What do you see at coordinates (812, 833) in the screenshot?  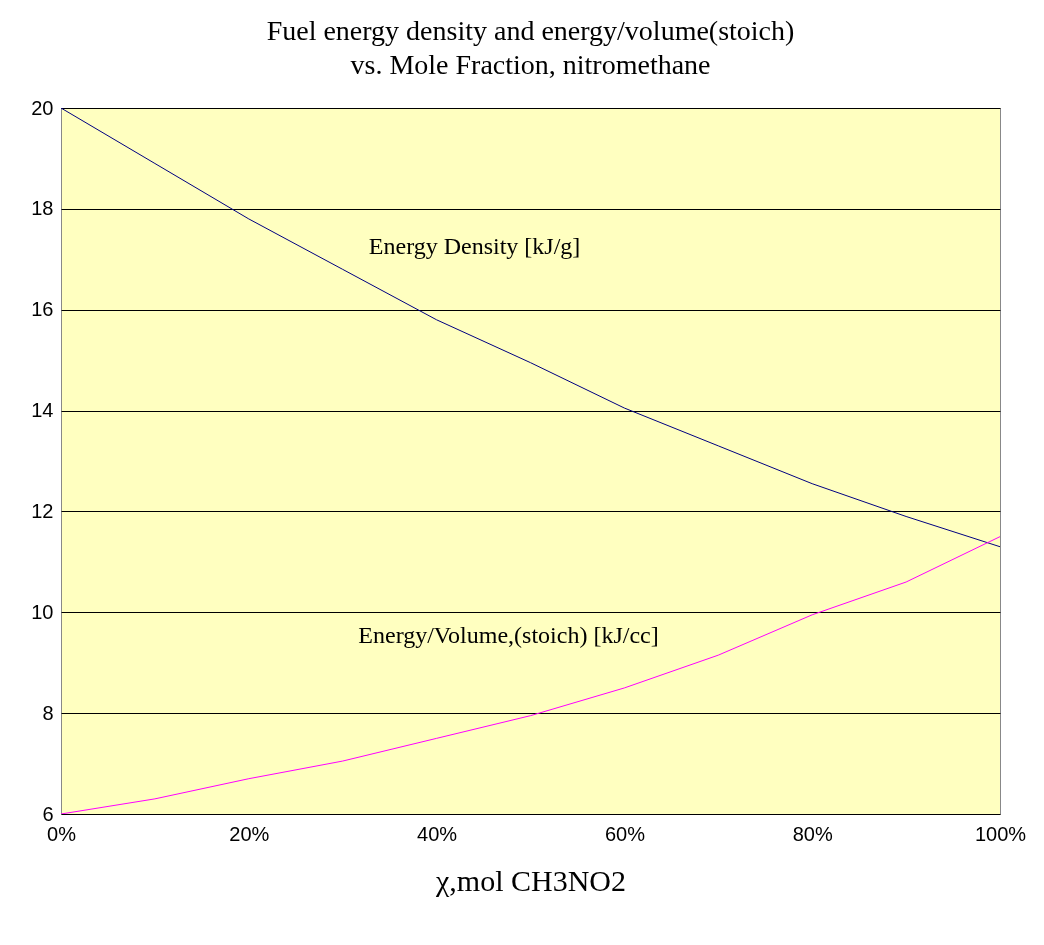 I see `x-tick-label: 80%` at bounding box center [812, 833].